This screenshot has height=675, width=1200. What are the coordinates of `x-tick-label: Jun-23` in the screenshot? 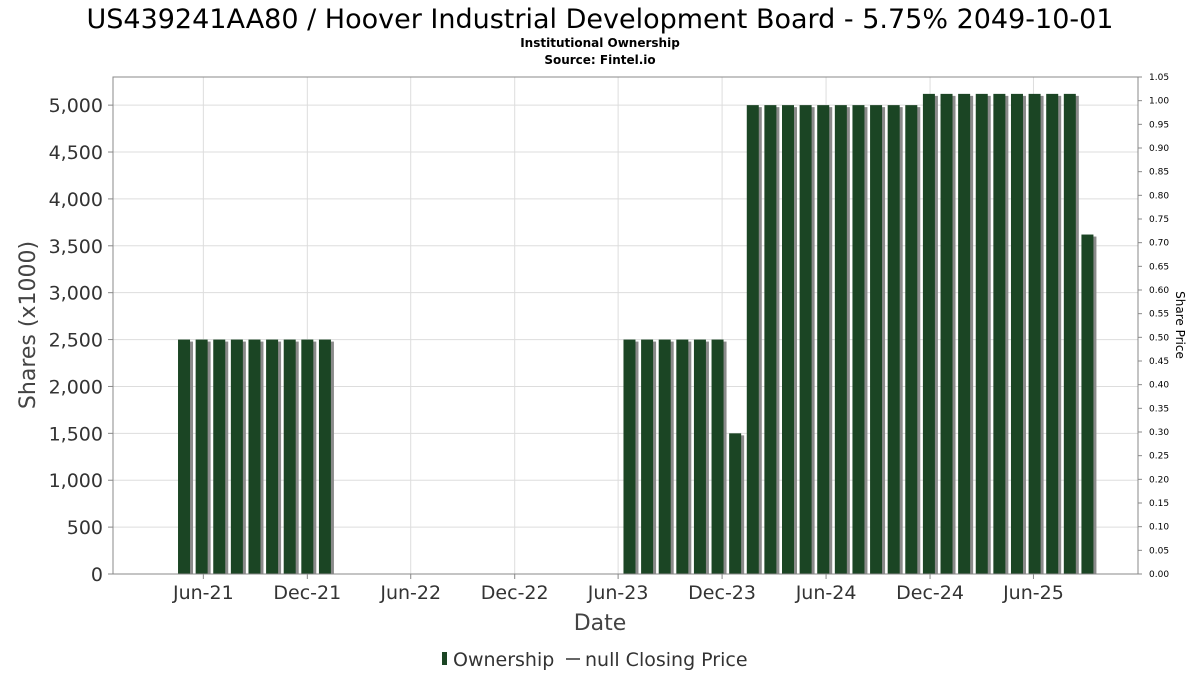 It's located at (618, 593).